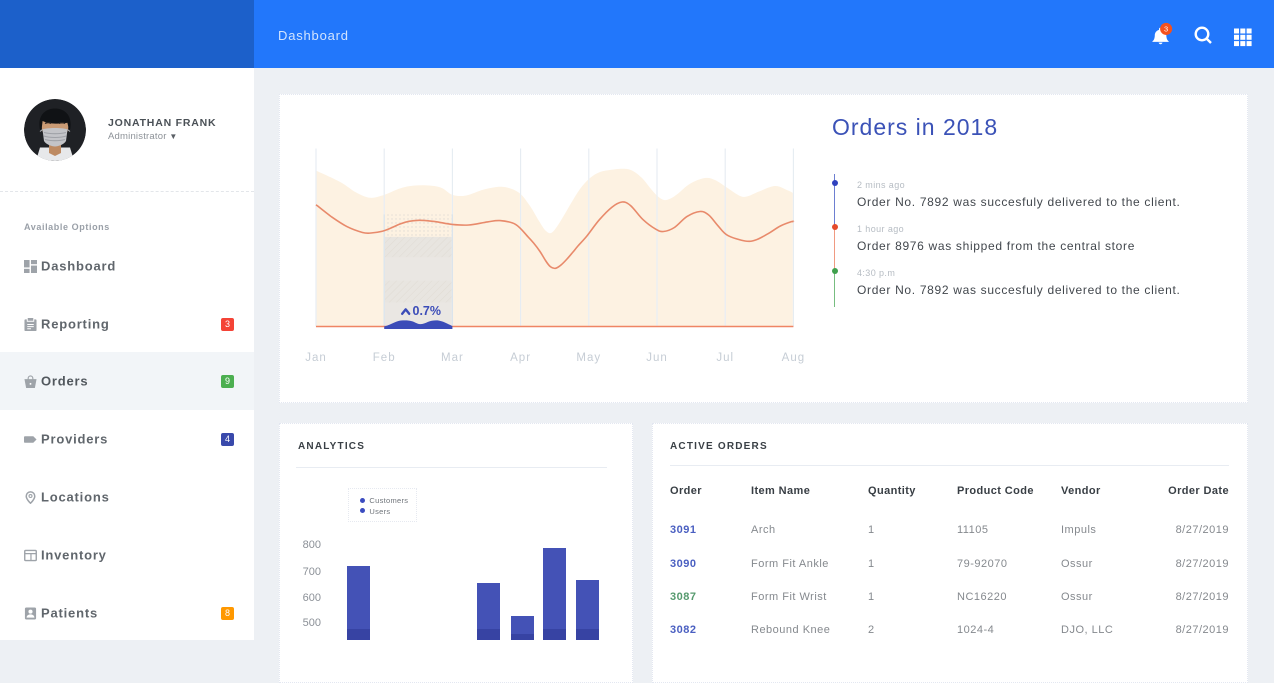  What do you see at coordinates (384, 358) in the screenshot?
I see `svg-text: Feb` at bounding box center [384, 358].